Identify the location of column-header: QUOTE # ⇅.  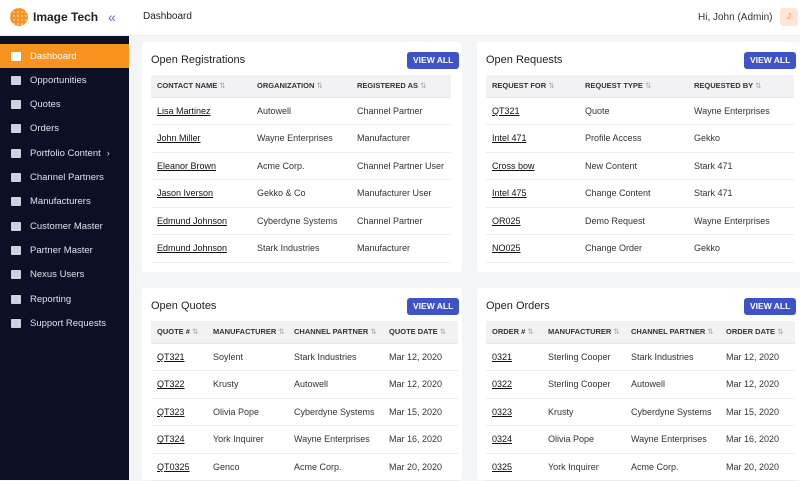
(179, 332).